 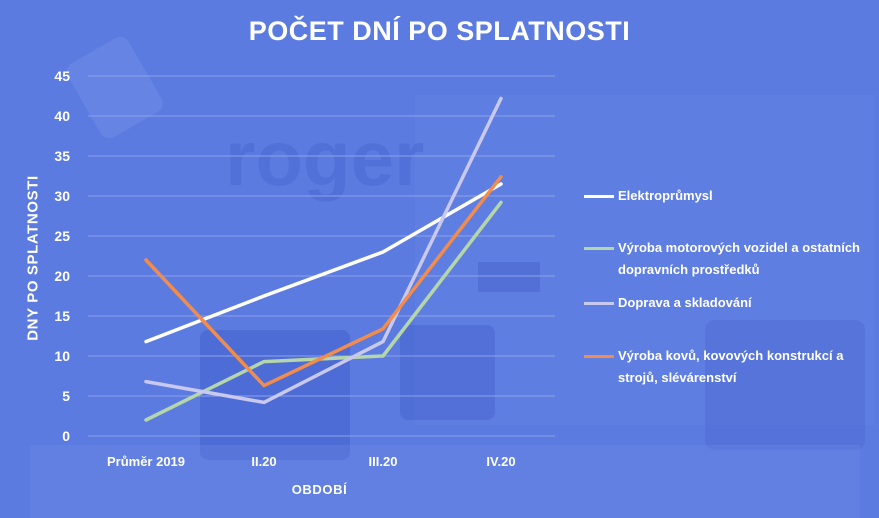 What do you see at coordinates (383, 461) in the screenshot?
I see `x-tick-label: III.20` at bounding box center [383, 461].